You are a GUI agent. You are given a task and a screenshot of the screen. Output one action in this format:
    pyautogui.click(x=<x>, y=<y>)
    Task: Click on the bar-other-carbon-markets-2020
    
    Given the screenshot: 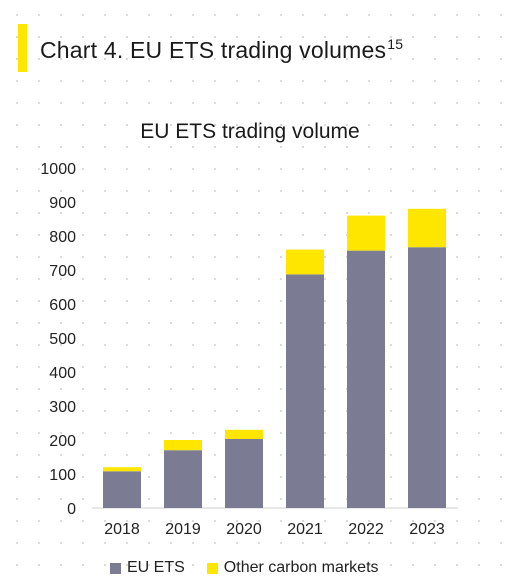 What is the action you would take?
    pyautogui.click(x=244, y=434)
    